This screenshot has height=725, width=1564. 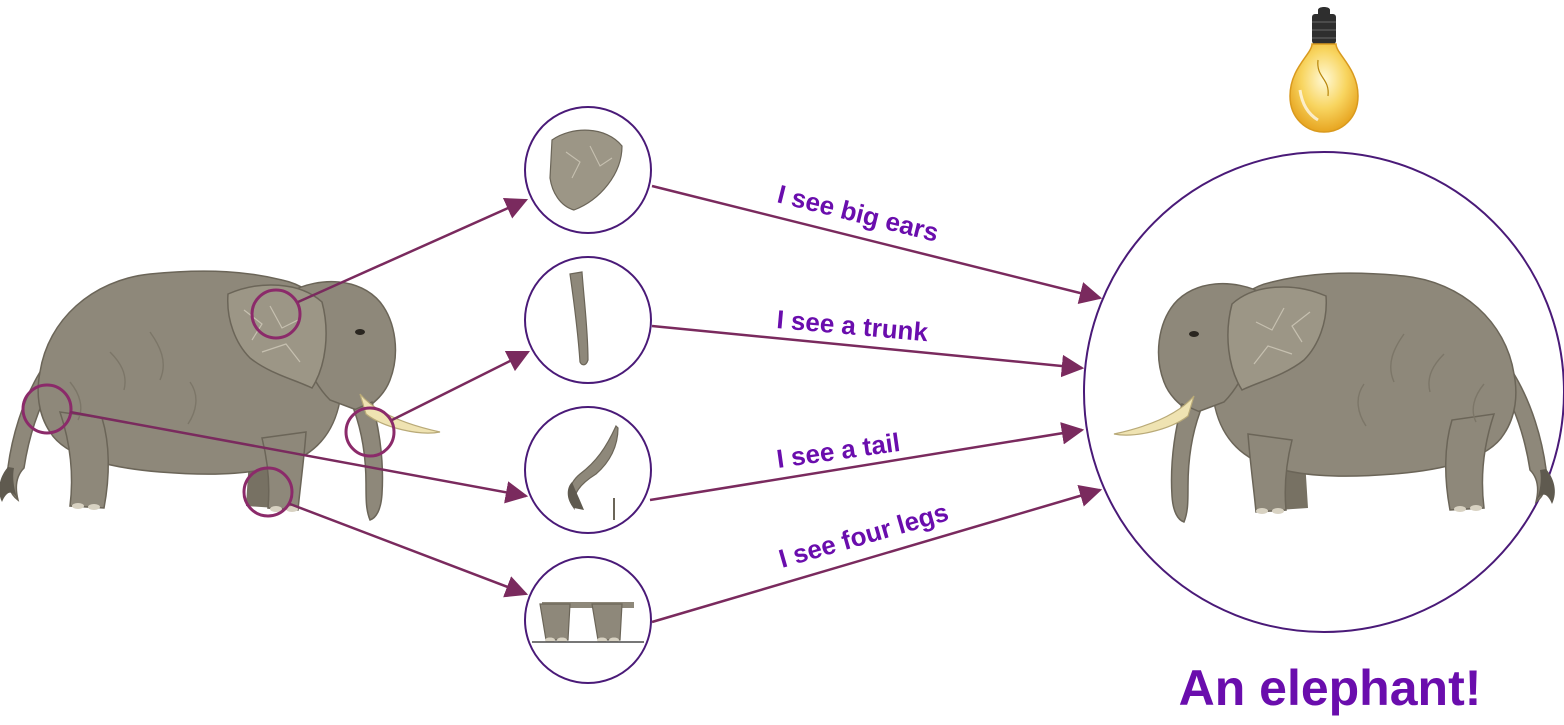 I want to click on arrow-legs-to-conclusion, so click(x=877, y=554).